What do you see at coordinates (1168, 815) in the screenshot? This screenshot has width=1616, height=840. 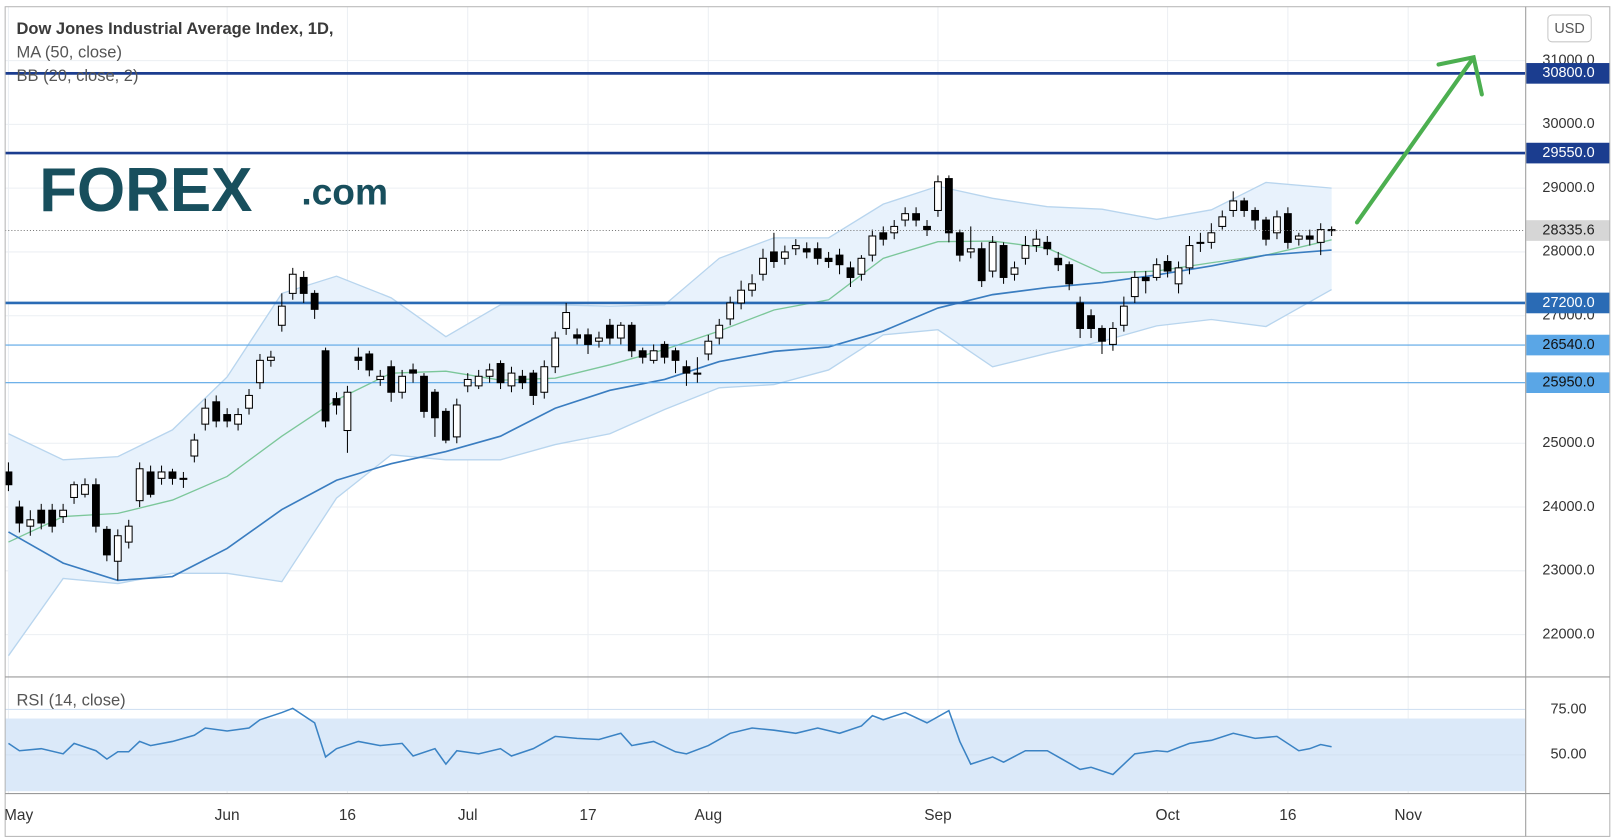 I see `x-tick-label: Oct` at bounding box center [1168, 815].